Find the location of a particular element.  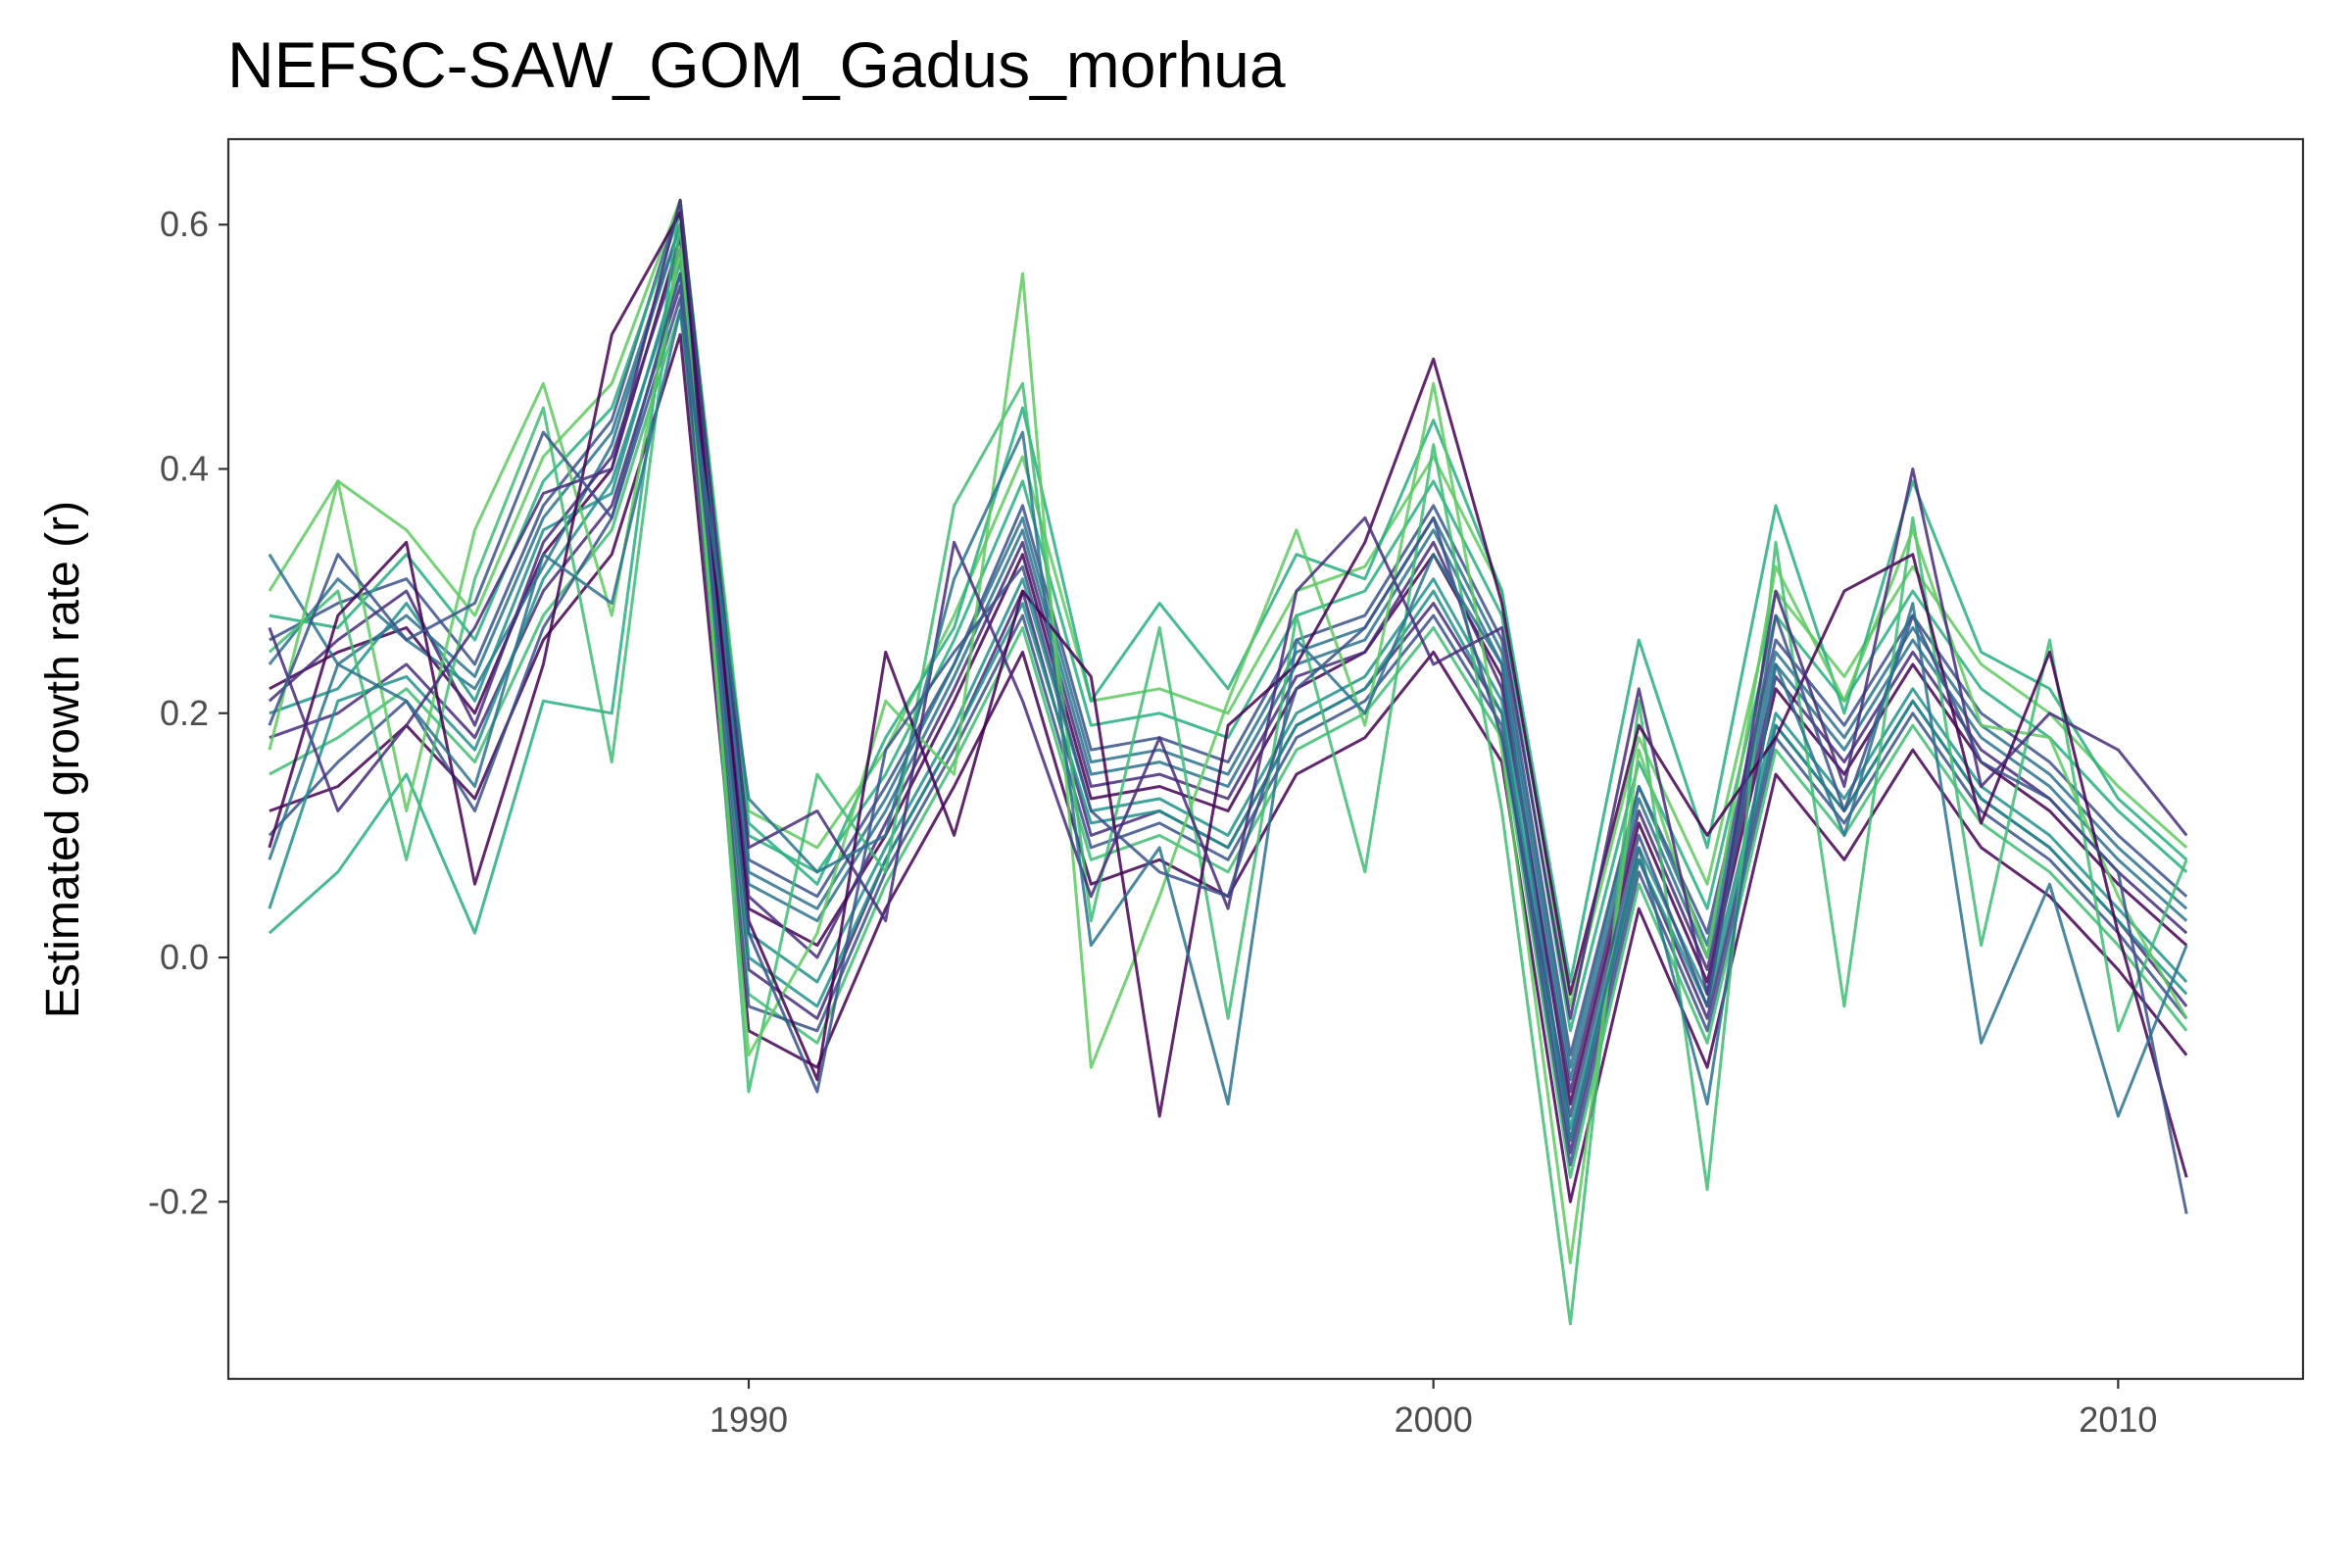

x-tick-label: 1990 is located at coordinates (749, 1419).